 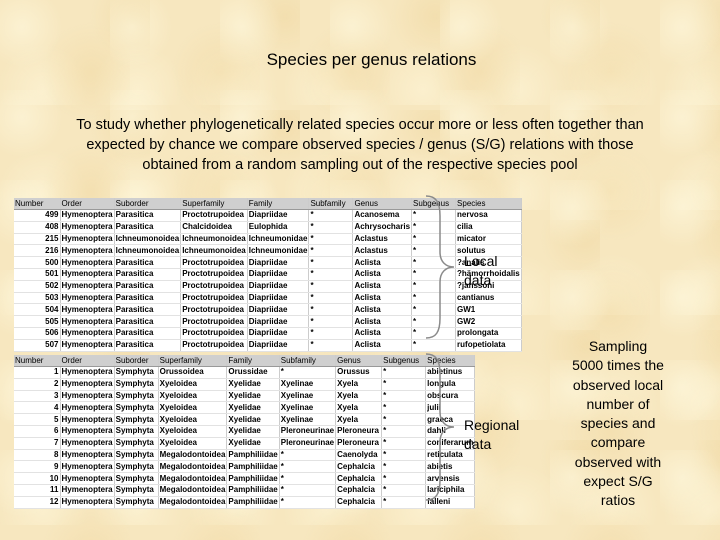 What do you see at coordinates (37, 455) in the screenshot?
I see `table-cell: 8` at bounding box center [37, 455].